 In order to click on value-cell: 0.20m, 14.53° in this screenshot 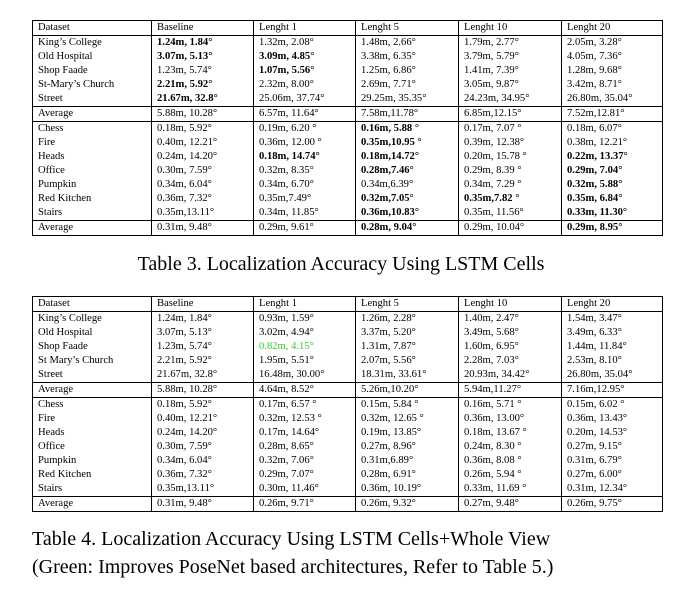, I will do `click(612, 433)`.